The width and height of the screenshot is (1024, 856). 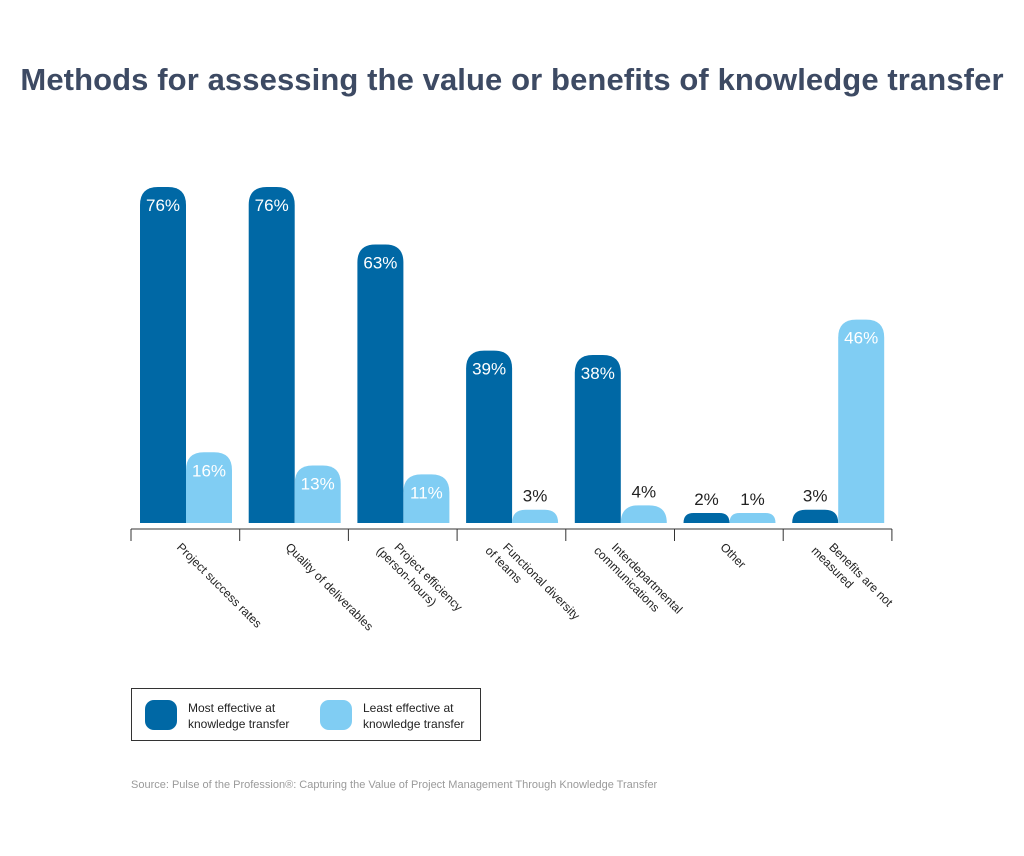 What do you see at coordinates (426, 492) in the screenshot?
I see `data-label: 11%` at bounding box center [426, 492].